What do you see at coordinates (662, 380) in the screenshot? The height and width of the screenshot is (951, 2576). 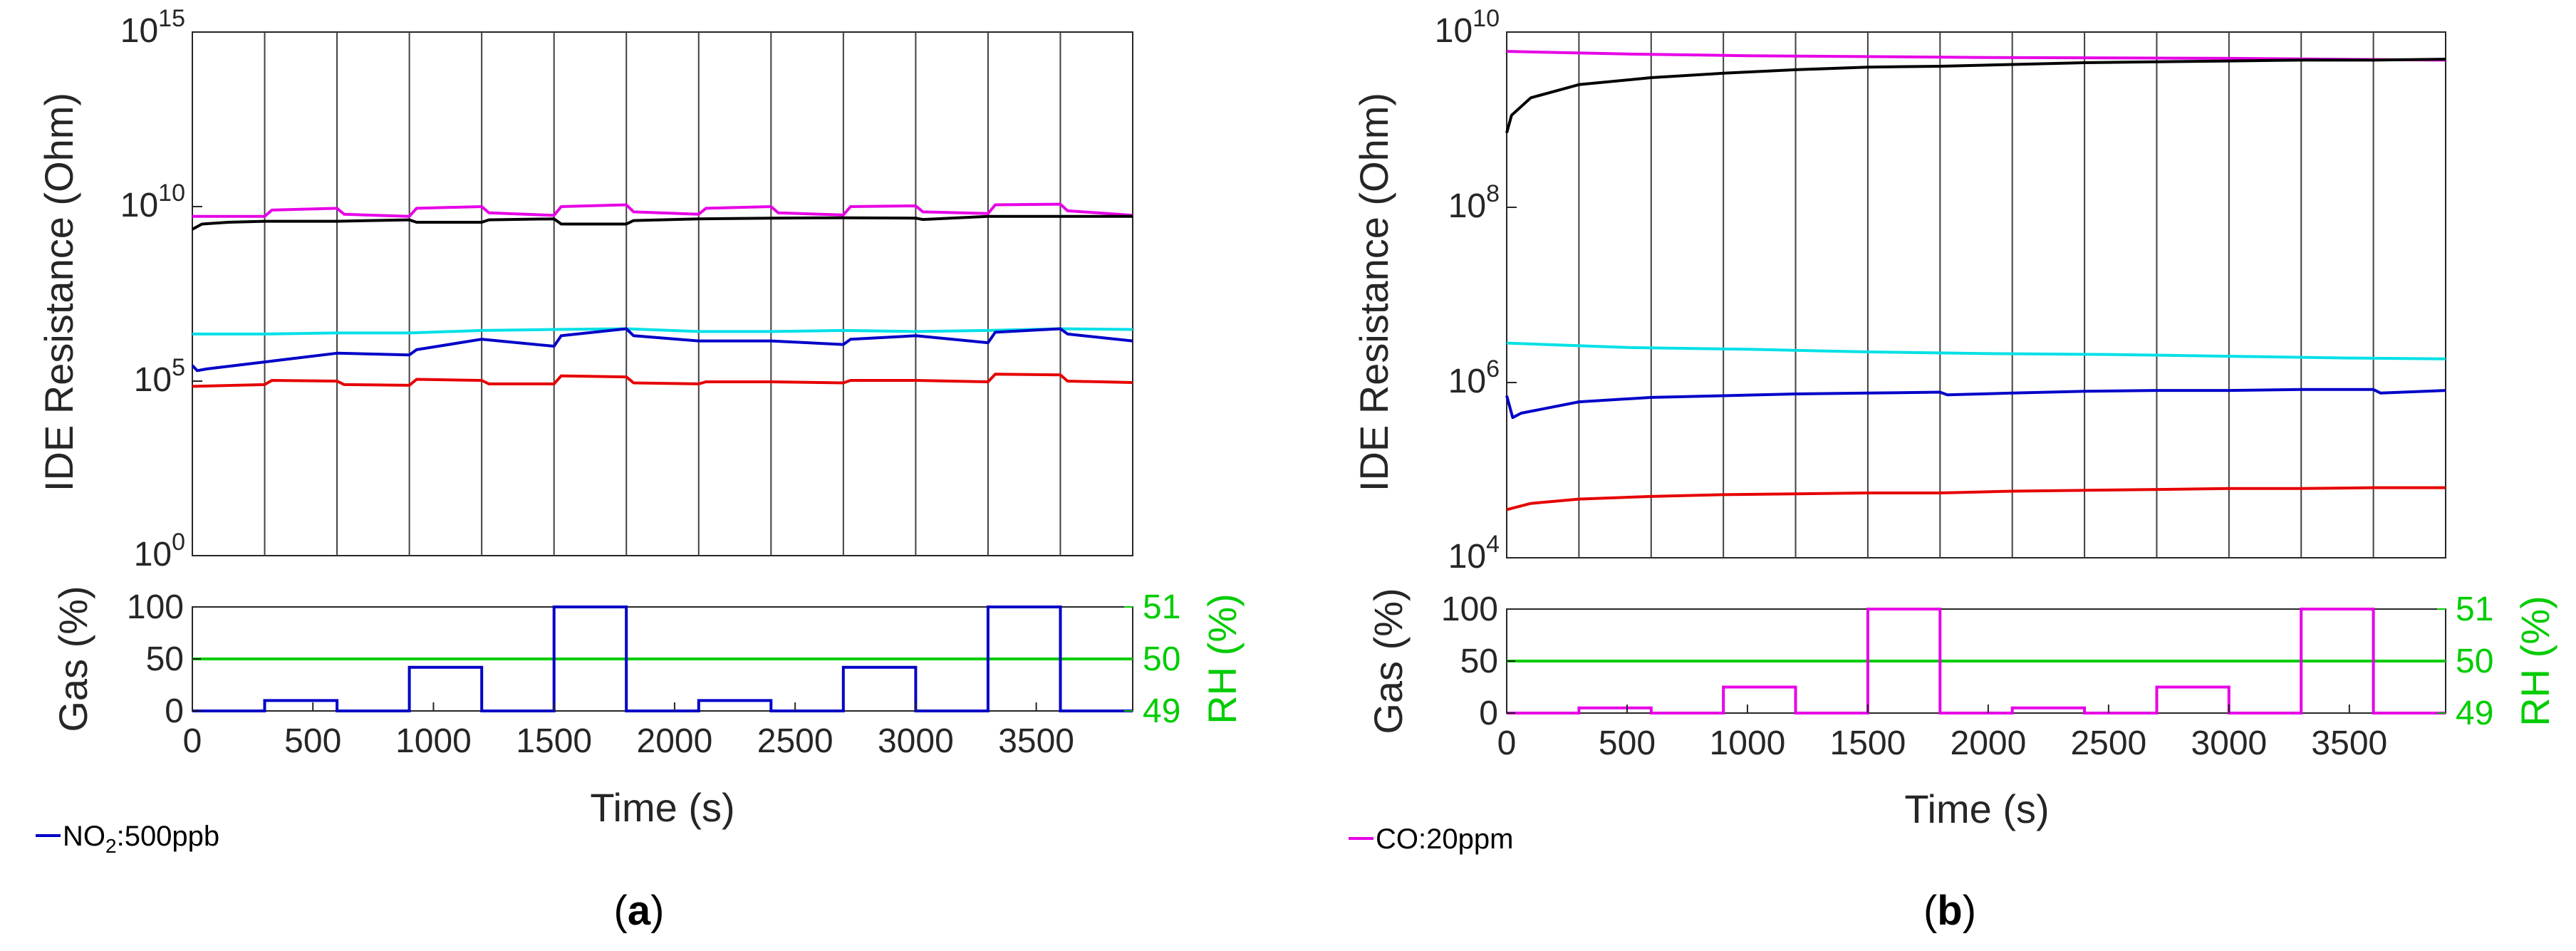 I see `panel-a-series-red` at bounding box center [662, 380].